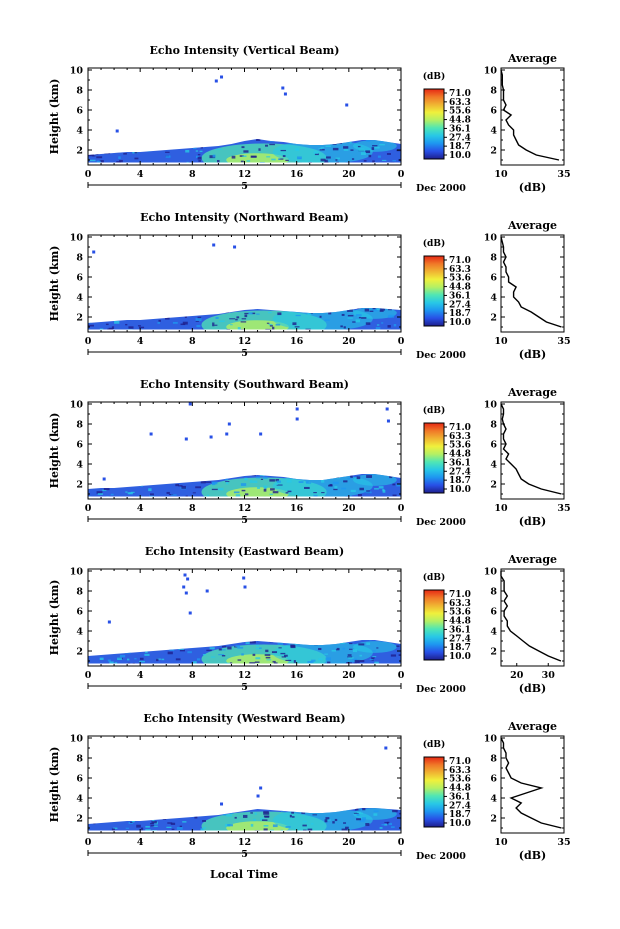 This screenshot has height=929, width=620. What do you see at coordinates (244, 520) in the screenshot?
I see `day-label: 5` at bounding box center [244, 520].